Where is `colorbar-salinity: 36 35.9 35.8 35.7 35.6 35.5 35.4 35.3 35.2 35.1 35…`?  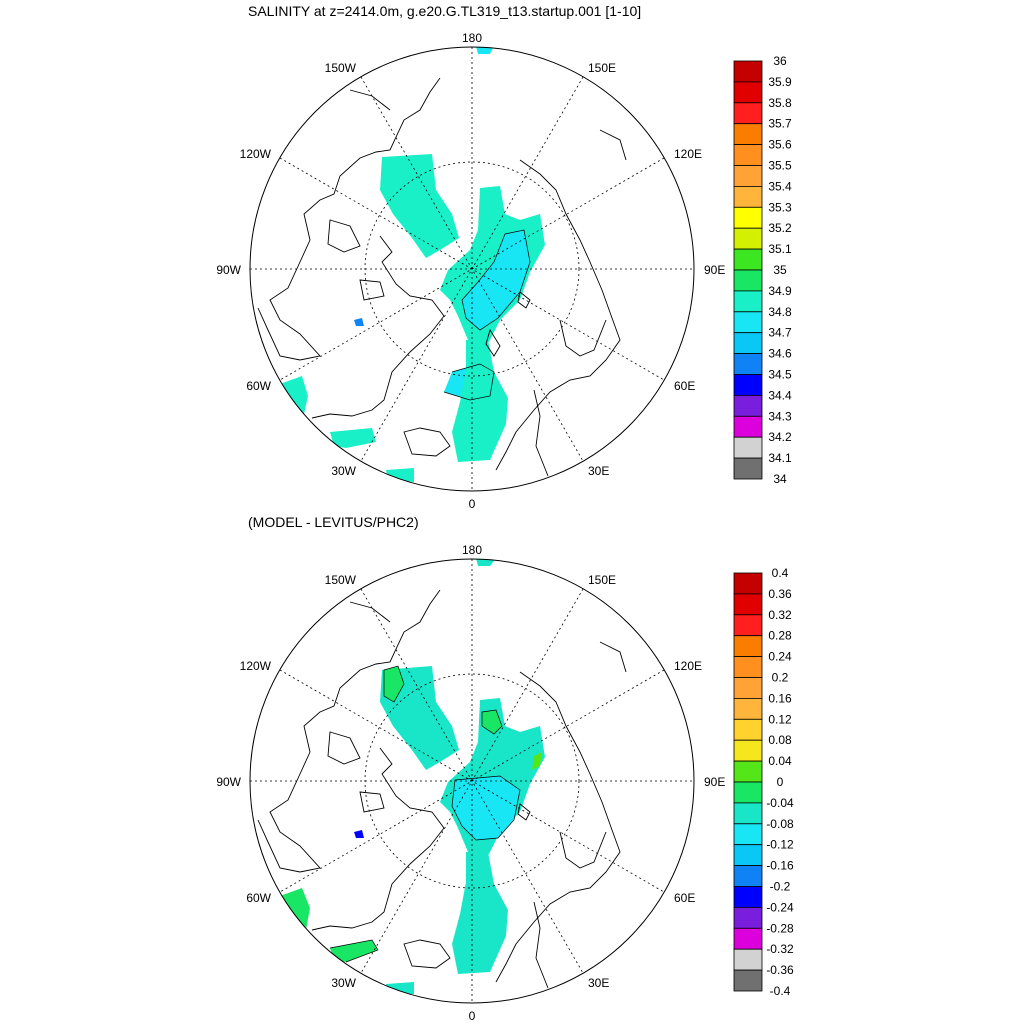
colorbar-salinity: 36 35.9 35.8 35.7 35.6 35.5 35.4 35.3 35.2 35.1 35… is located at coordinates (762, 270).